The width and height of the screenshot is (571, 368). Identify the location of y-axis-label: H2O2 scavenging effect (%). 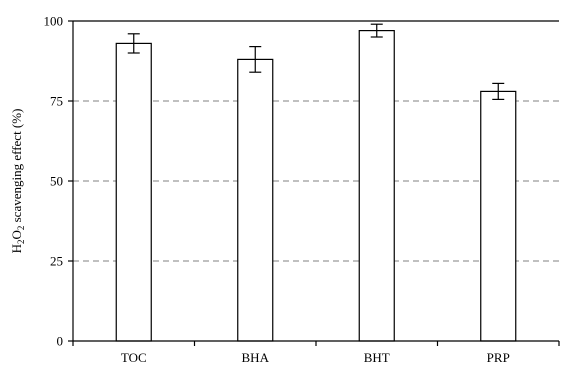
(17, 181).